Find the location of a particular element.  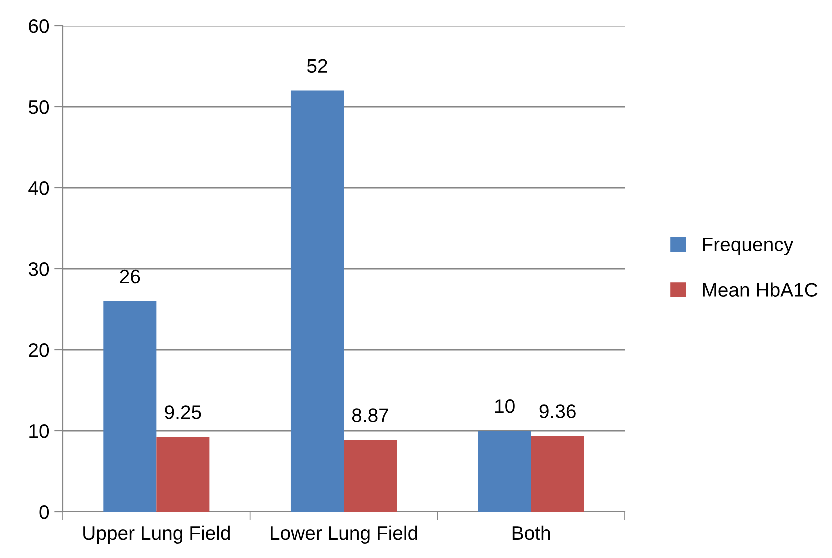

legend-label: Frequency is located at coordinates (748, 247).